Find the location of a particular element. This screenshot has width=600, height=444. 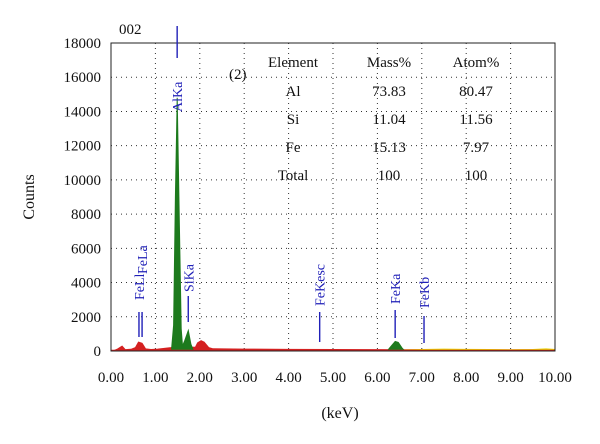

peak-label-fela: FeLa is located at coordinates (143, 259).